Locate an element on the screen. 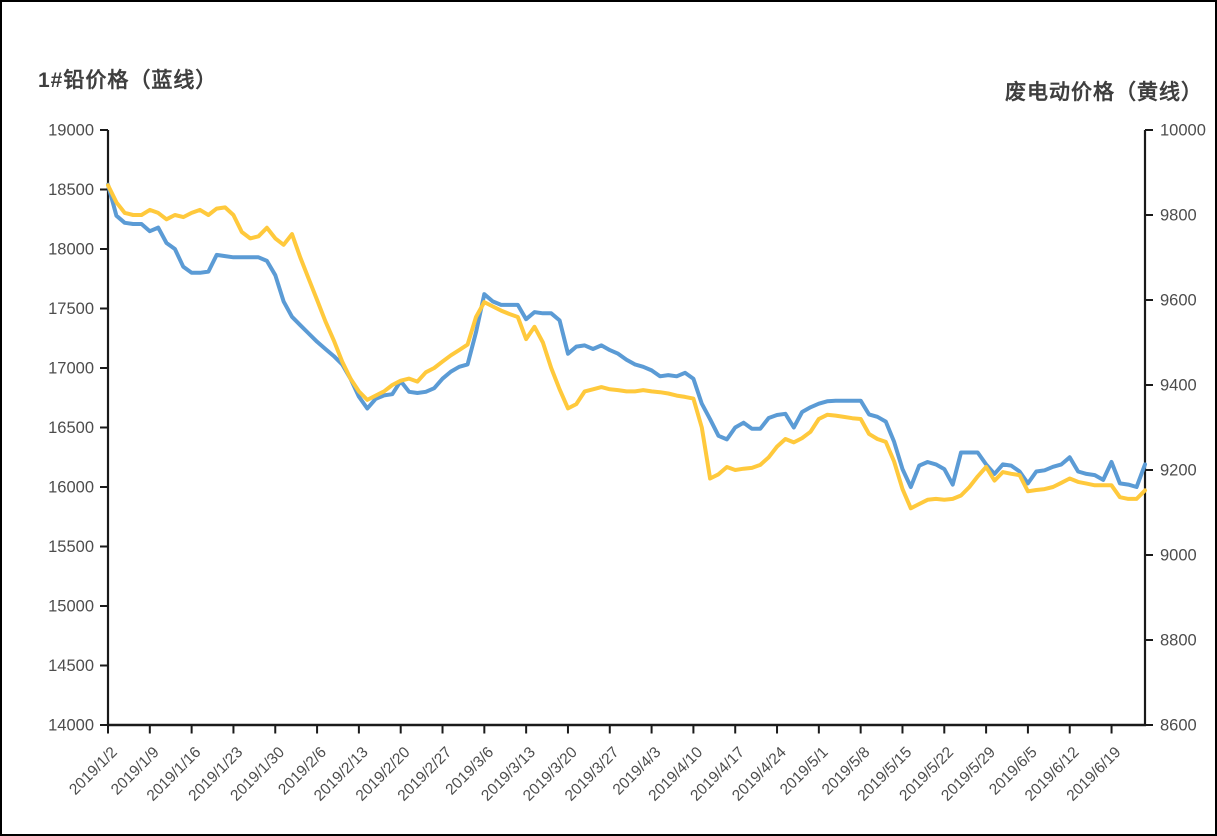 This screenshot has height=836, width=1217. left-axis-title: 1#铅价格（蓝线） is located at coordinates (128, 80).